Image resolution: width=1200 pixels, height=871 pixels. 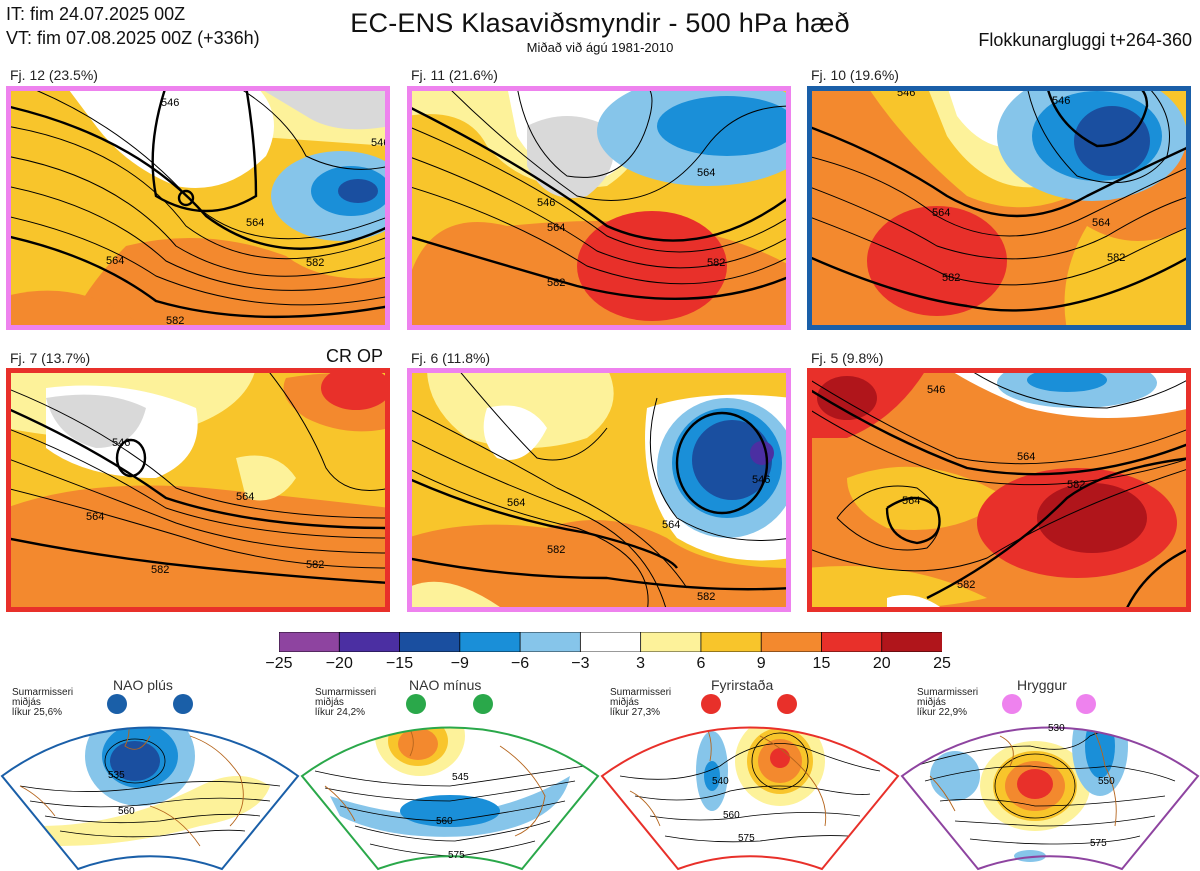 I want to click on cluster-label-6: Fj. 6 (11.8%), so click(x=451, y=358).